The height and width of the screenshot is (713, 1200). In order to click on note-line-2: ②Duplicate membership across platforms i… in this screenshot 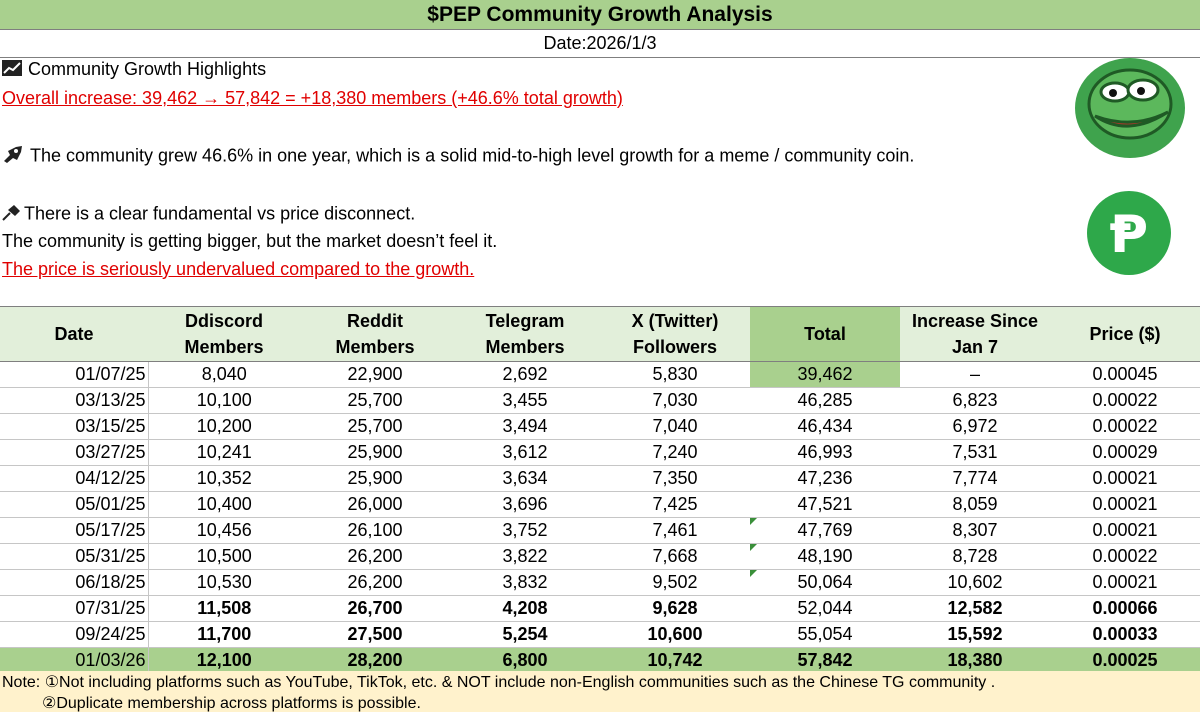, I will do `click(231, 703)`.